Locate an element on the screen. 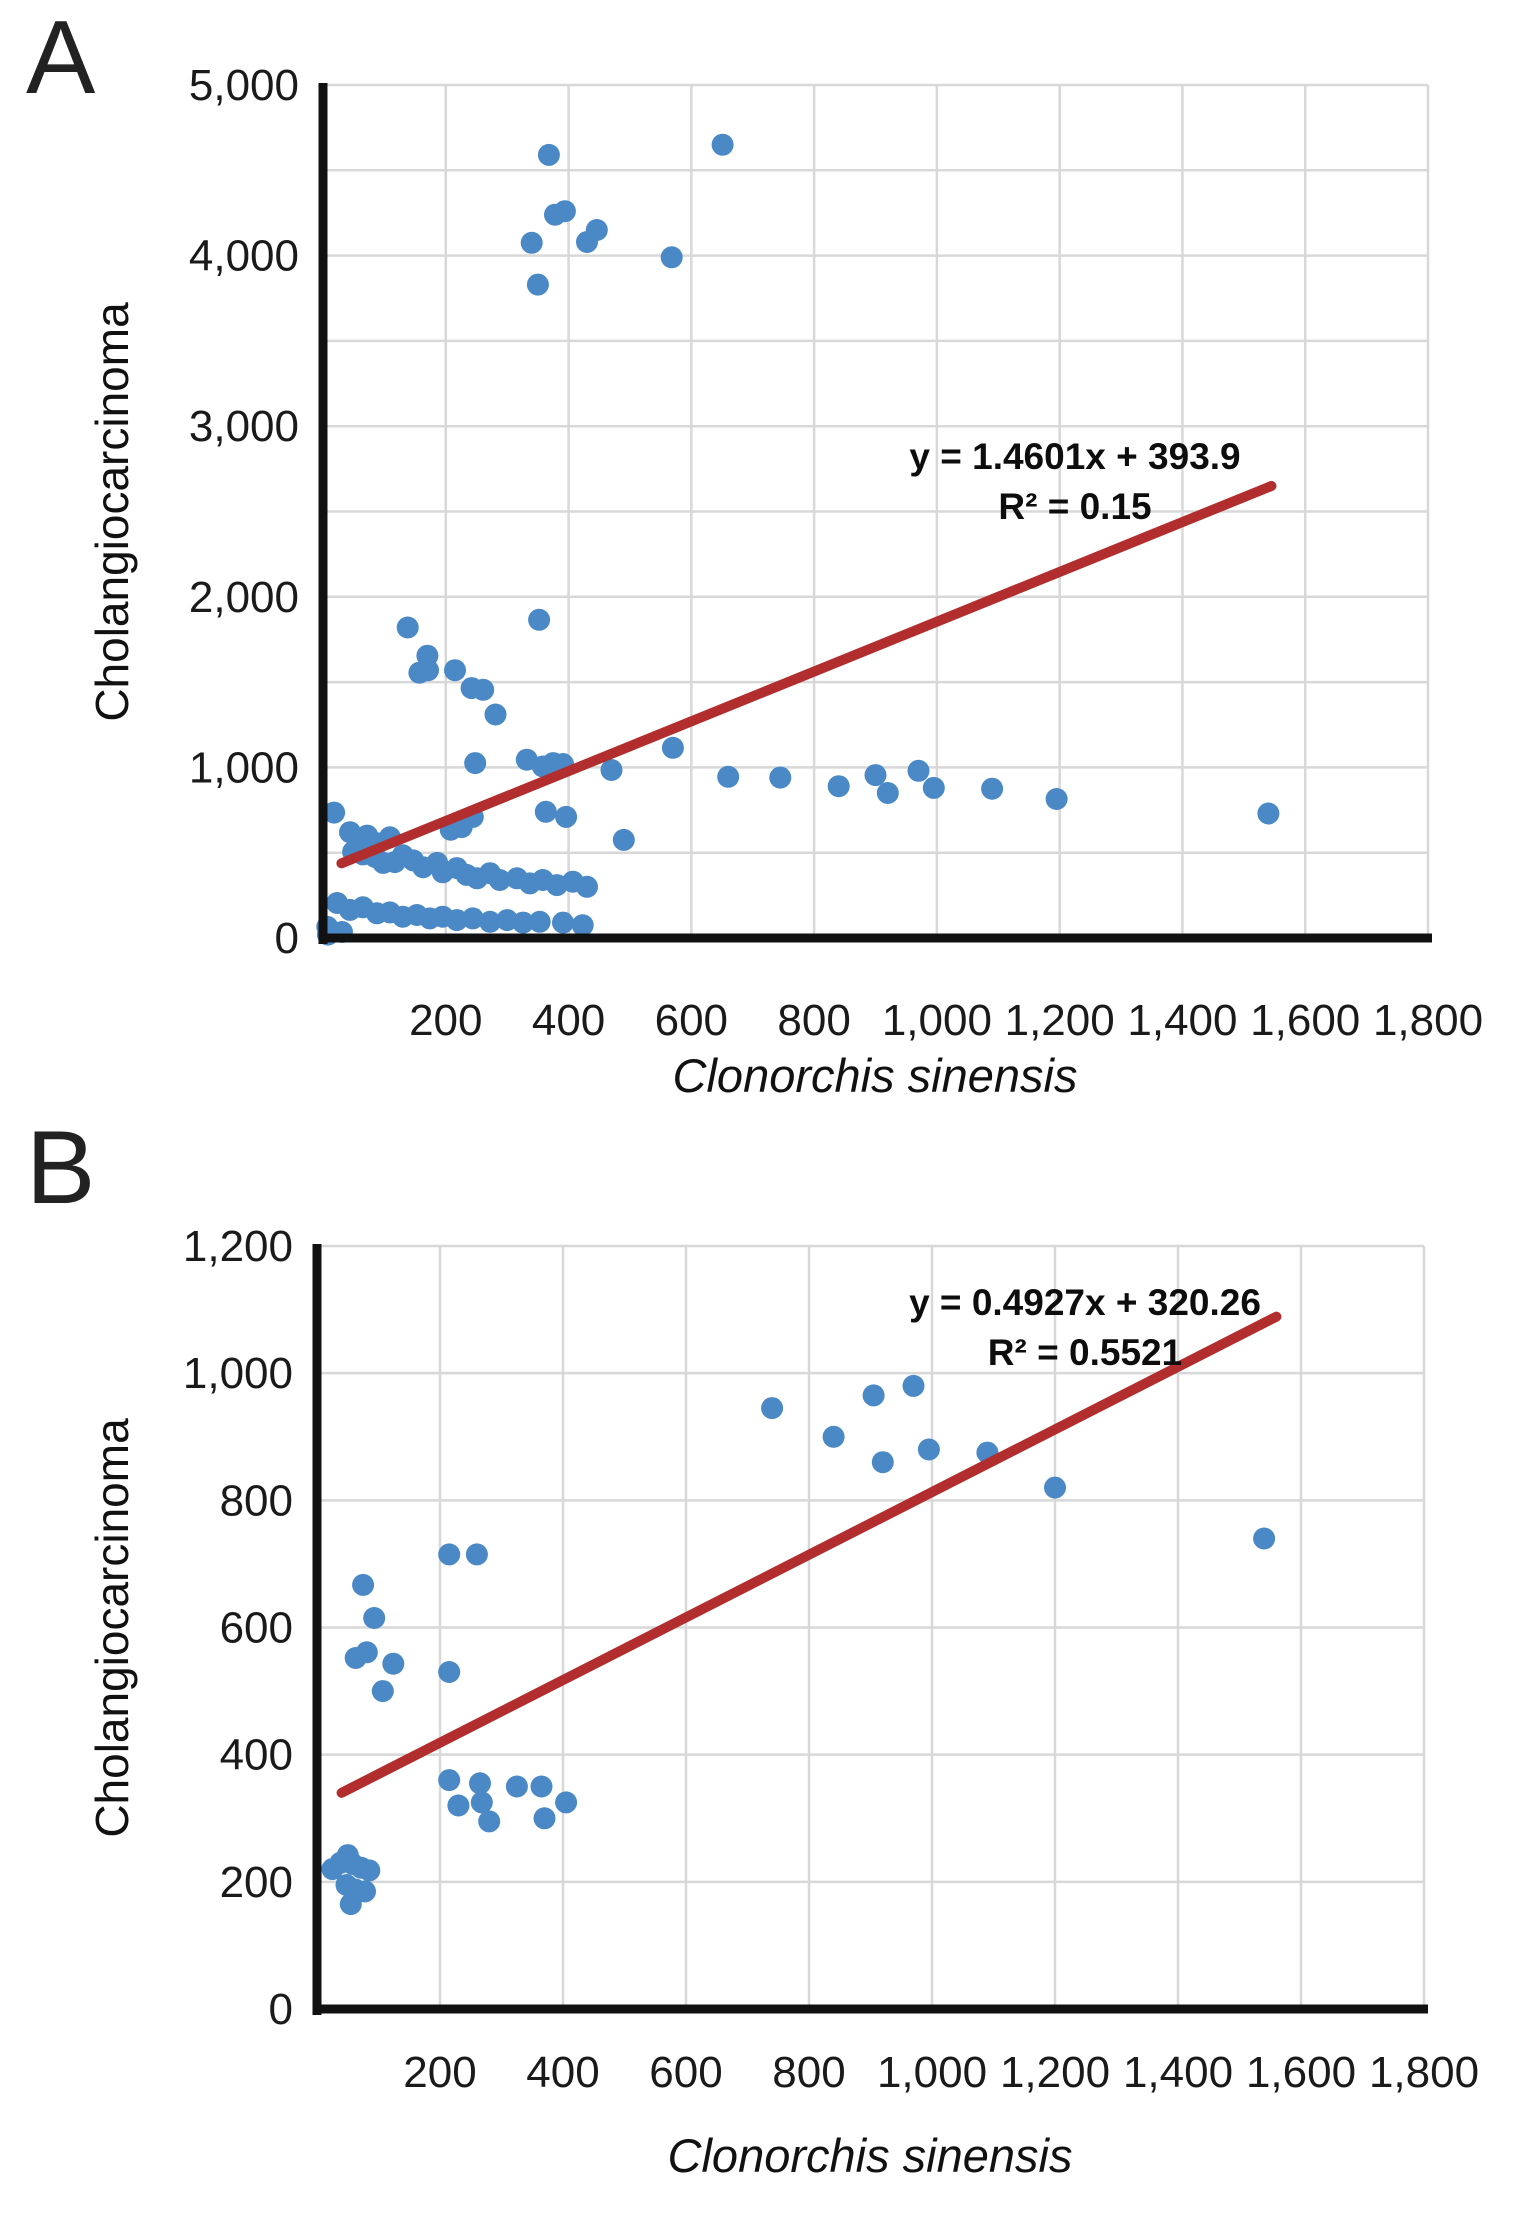 The width and height of the screenshot is (1515, 2220). y-tick-label: 3,000 is located at coordinates (244, 426).